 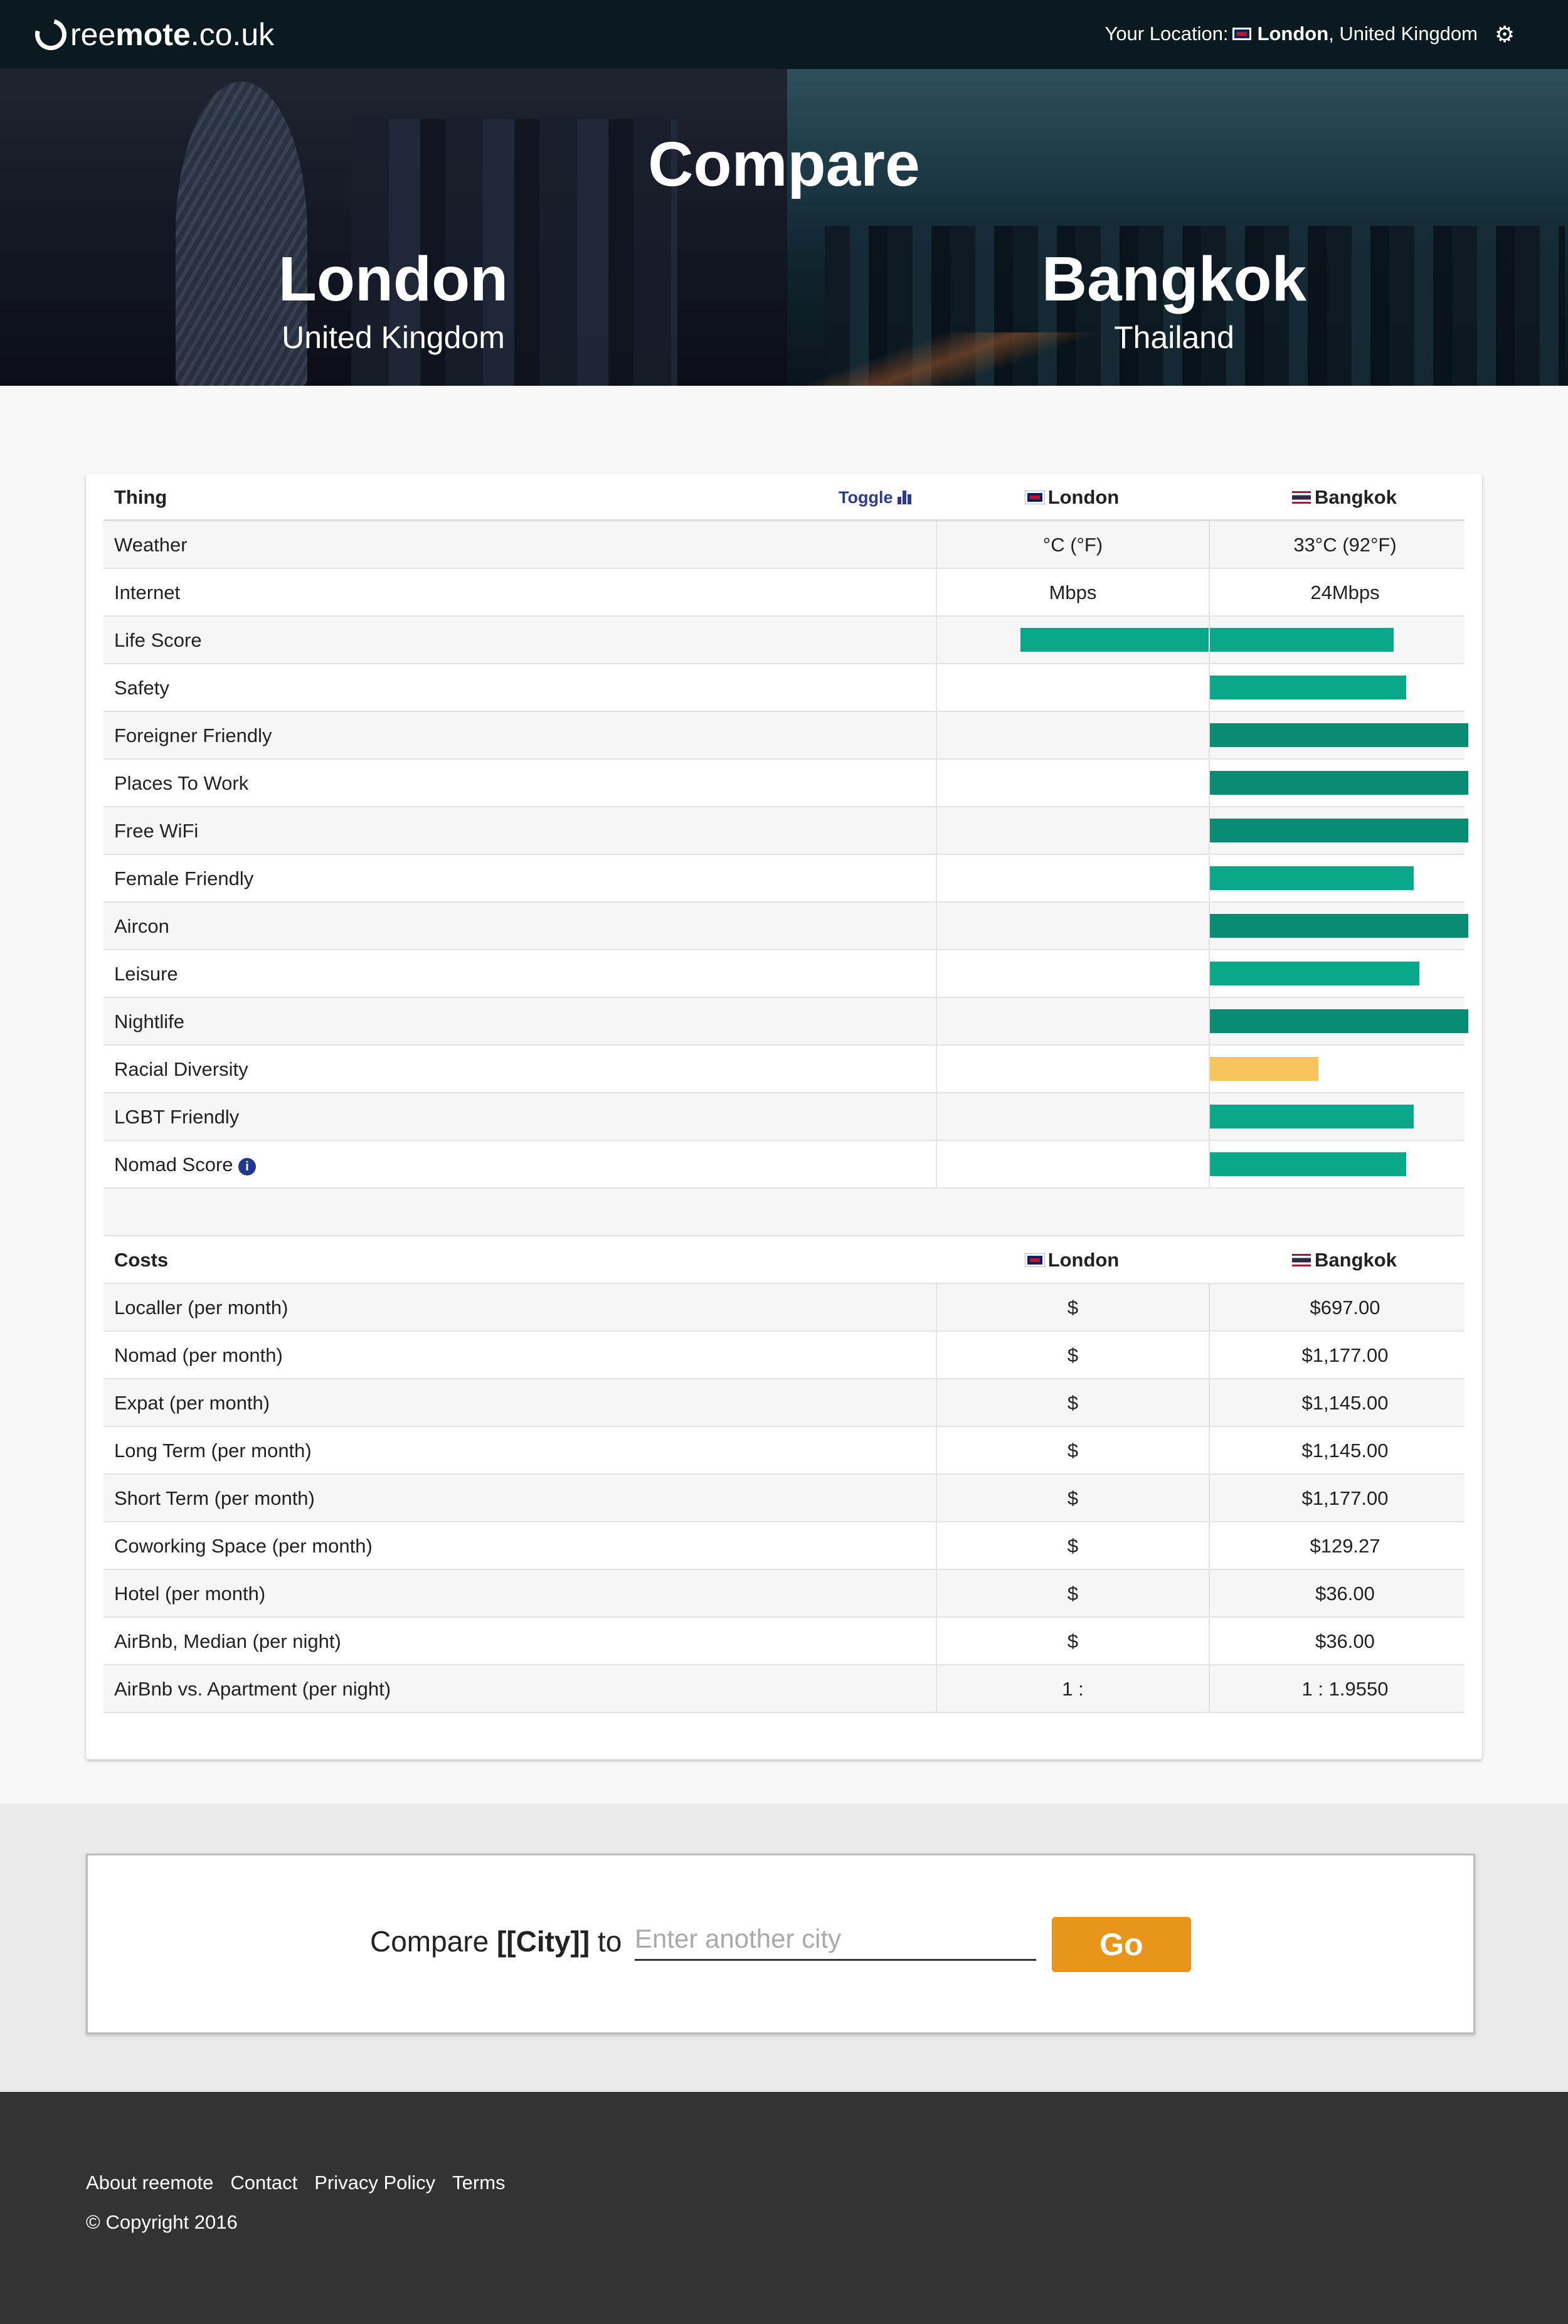 I want to click on score-row: Racial Diversity, so click(x=784, y=1069).